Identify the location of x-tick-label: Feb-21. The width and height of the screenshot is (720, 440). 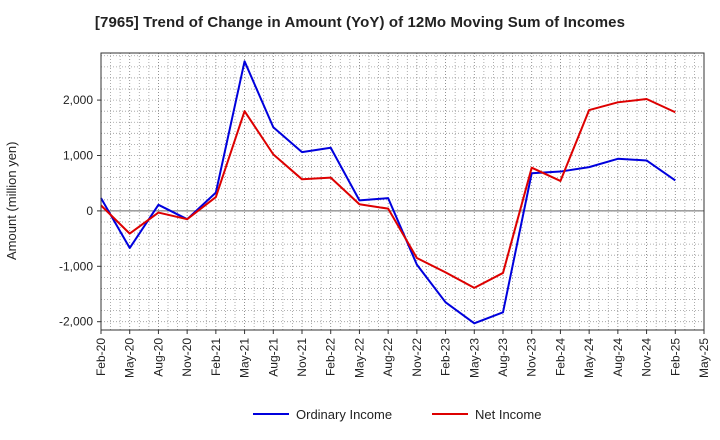
(216, 357).